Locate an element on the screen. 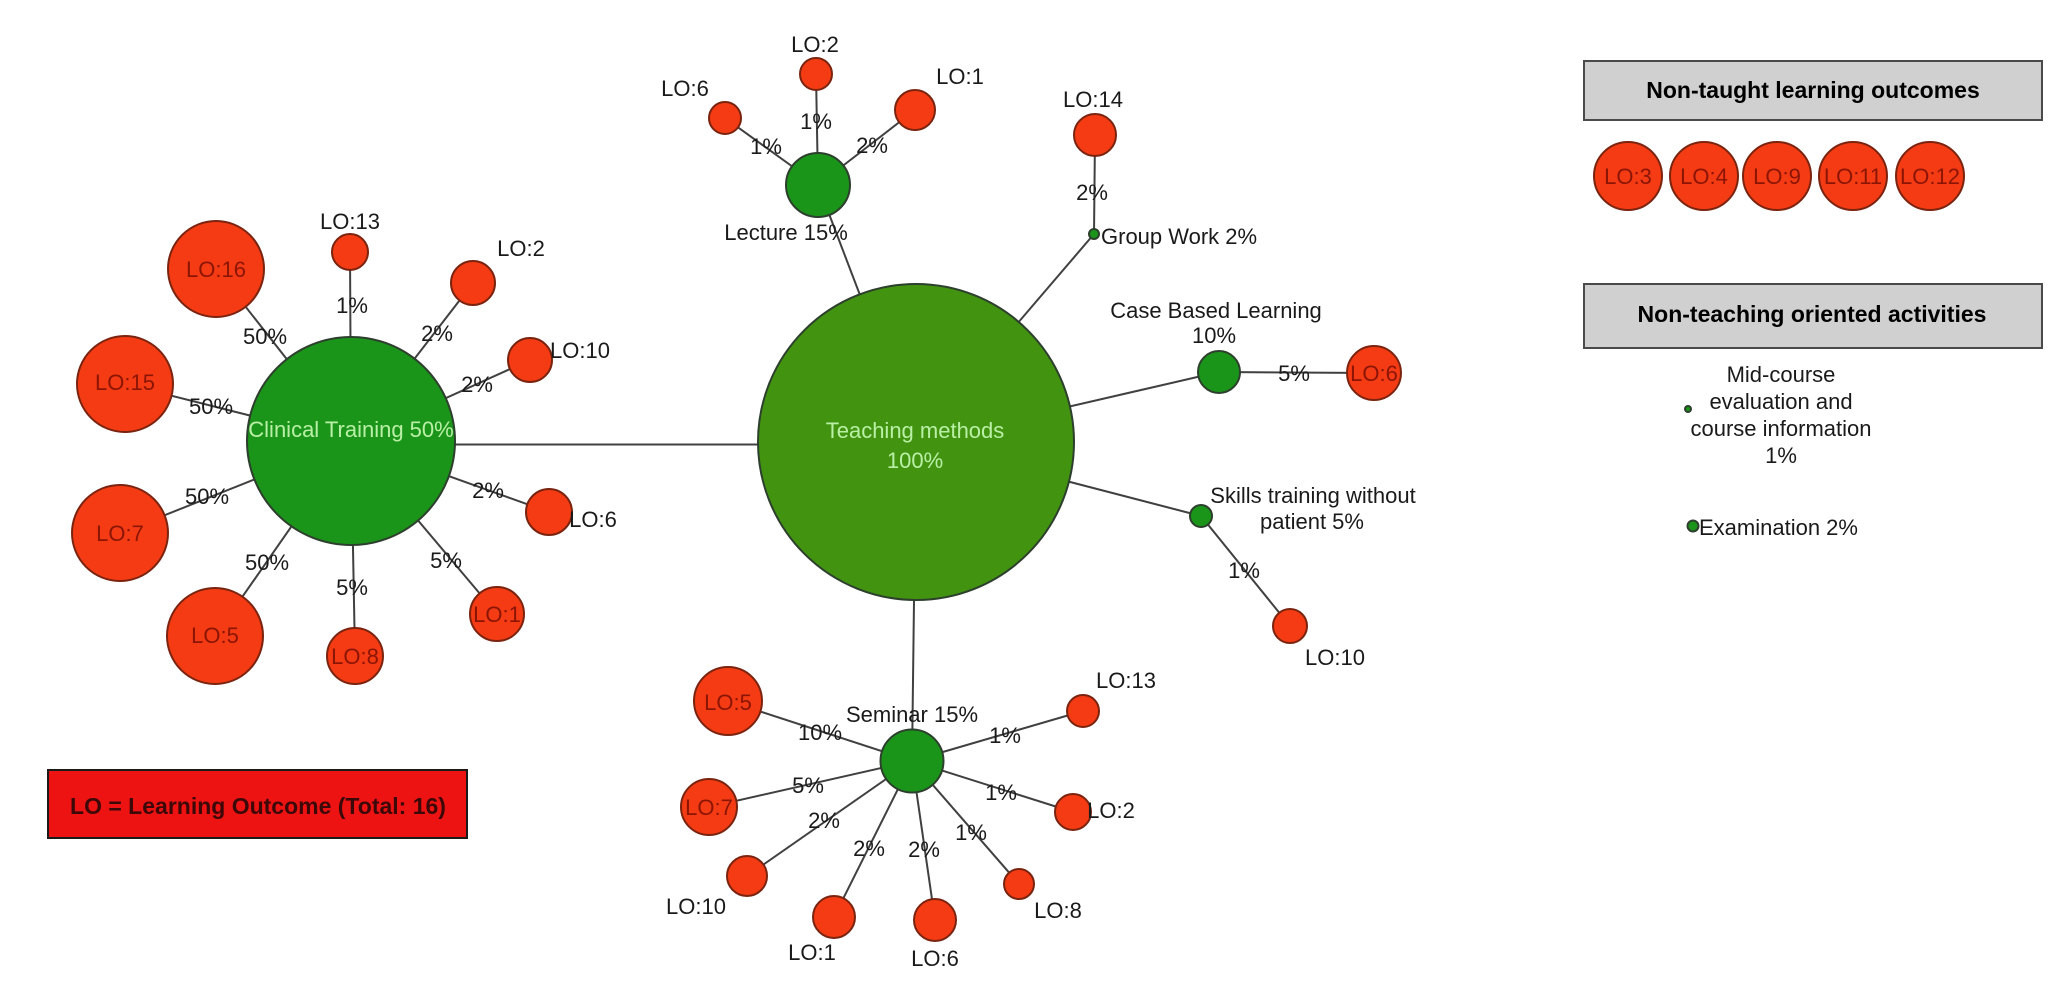  svg-text: evaluation and is located at coordinates (1780, 401).